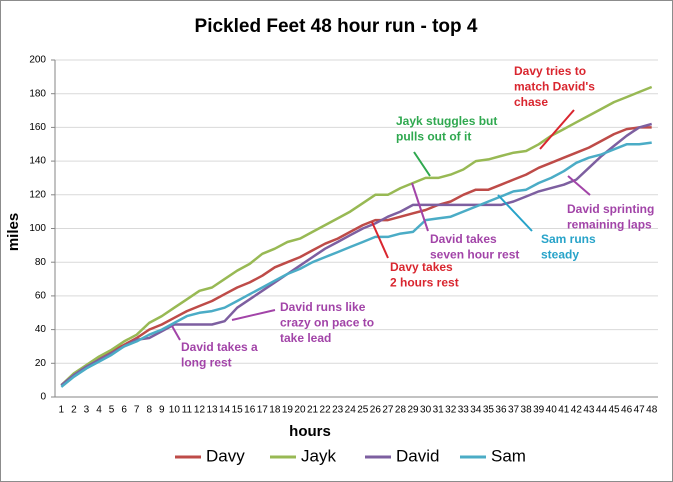 Image resolution: width=673 pixels, height=482 pixels. What do you see at coordinates (527, 410) in the screenshot?
I see `x-tick-label: 38` at bounding box center [527, 410].